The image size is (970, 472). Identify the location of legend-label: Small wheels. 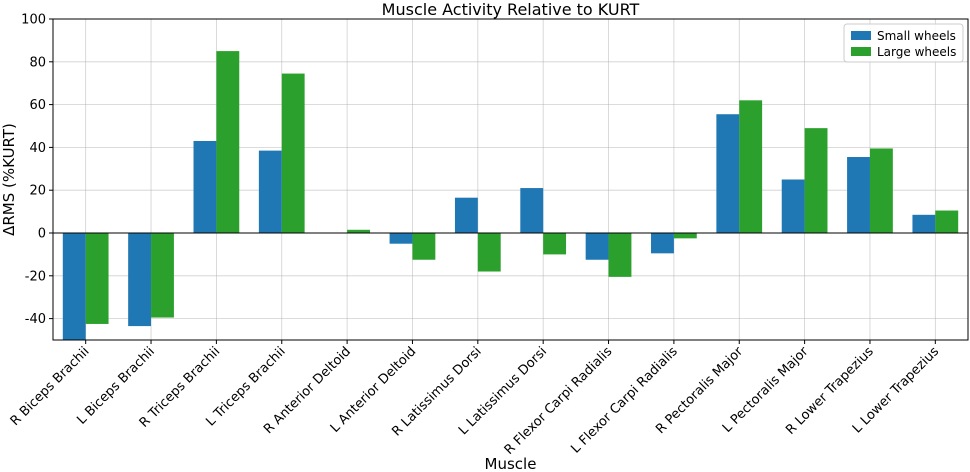
(916, 36).